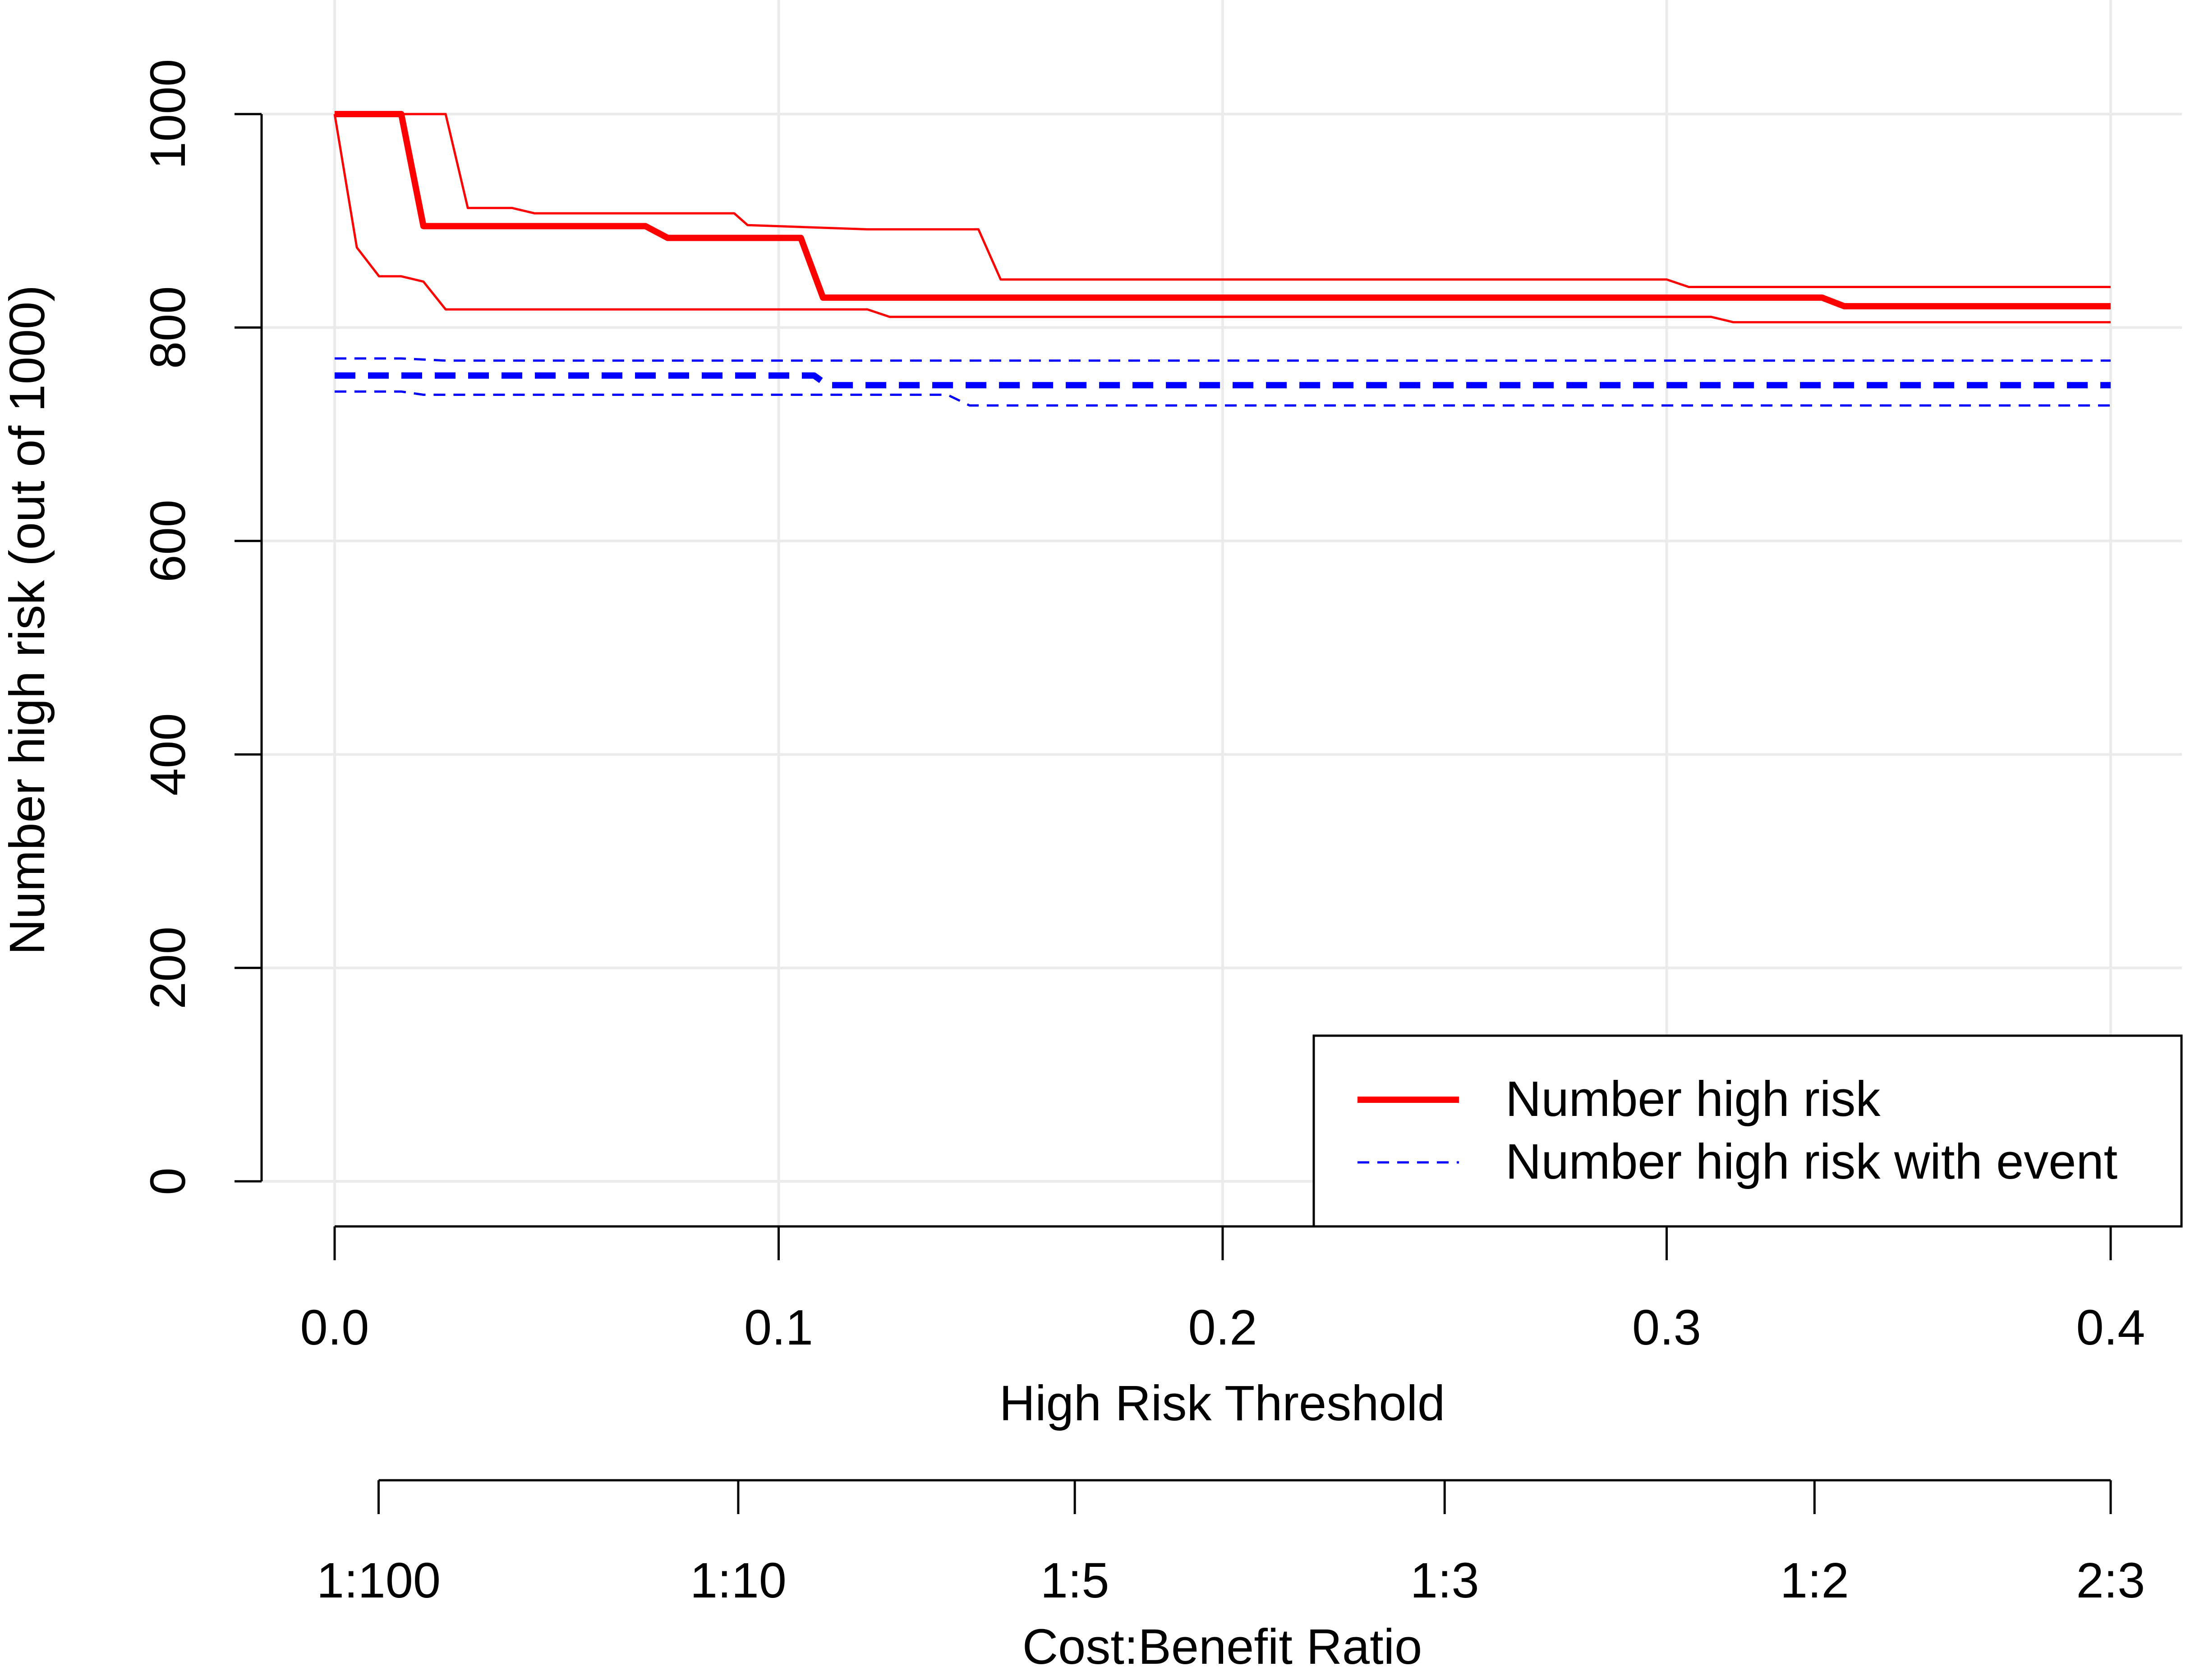 The width and height of the screenshot is (2195, 1680). I want to click on series-line-number-high-risk-lower-ci, so click(1222, 219).